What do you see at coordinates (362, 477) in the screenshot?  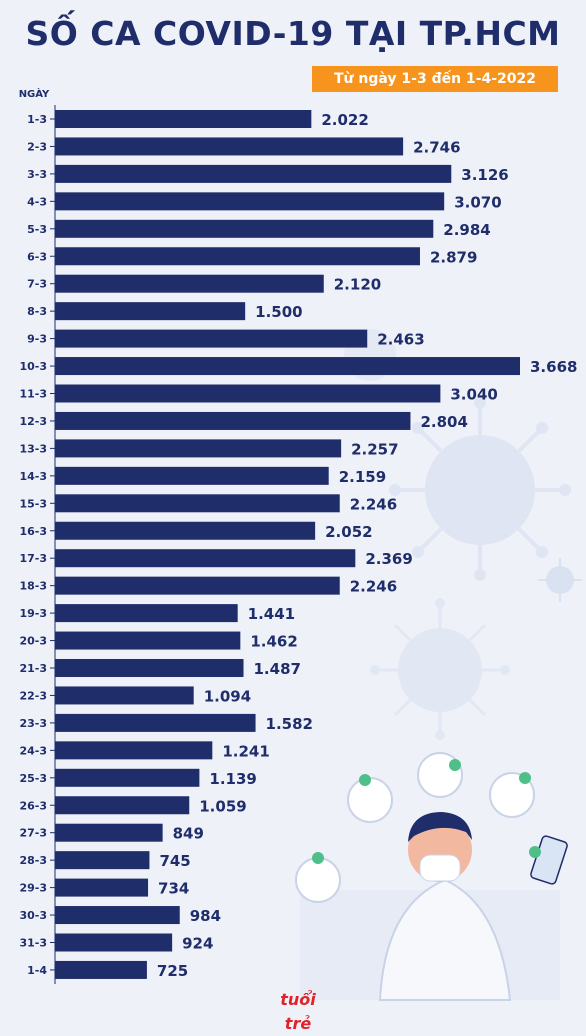 I see `data-label: 2.159` at bounding box center [362, 477].